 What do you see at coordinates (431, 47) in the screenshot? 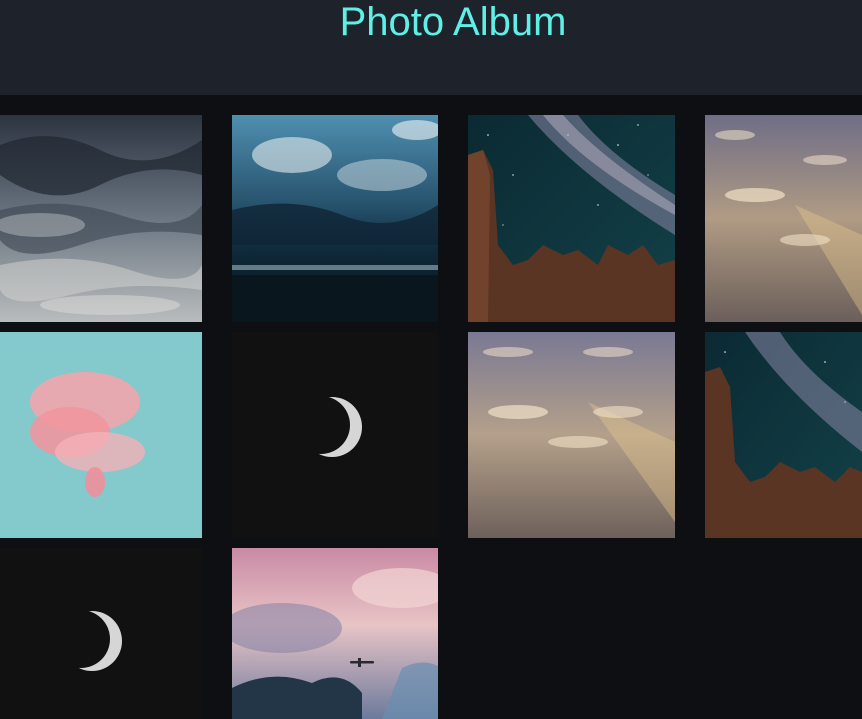
I see `header: Photo Album` at bounding box center [431, 47].